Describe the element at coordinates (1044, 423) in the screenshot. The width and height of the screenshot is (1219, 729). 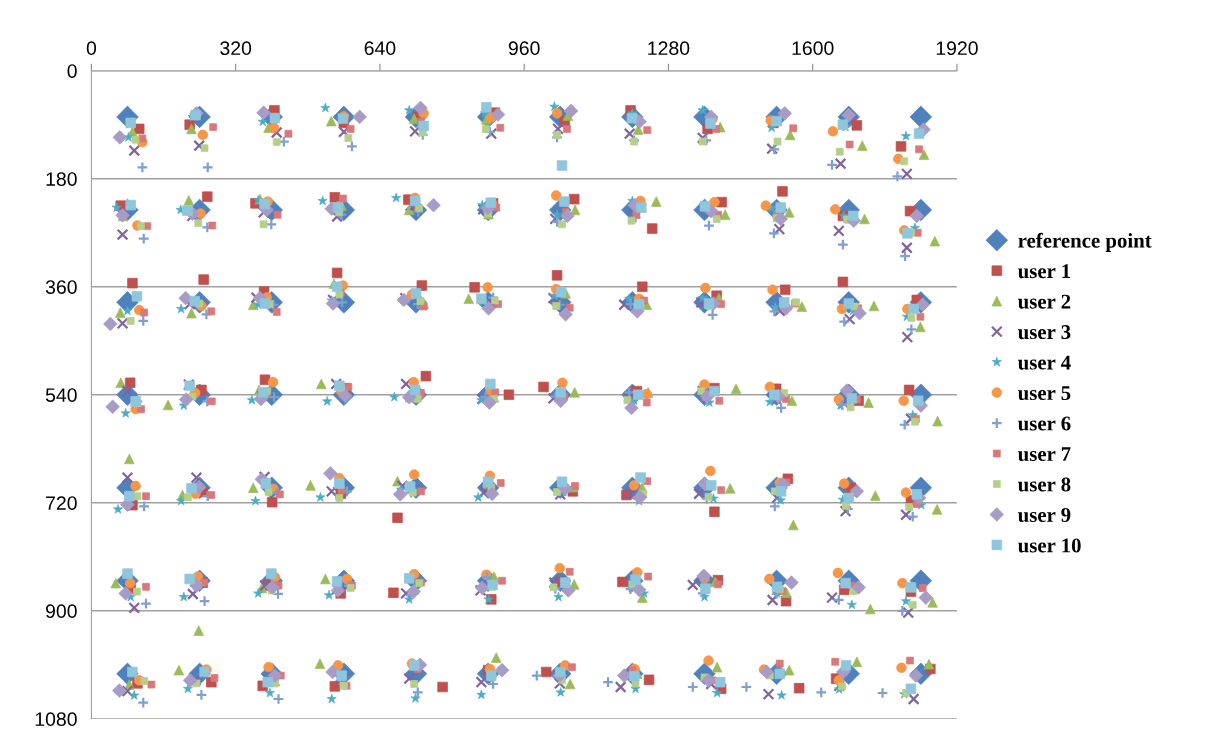
I see `legend-label: user 6` at that location.